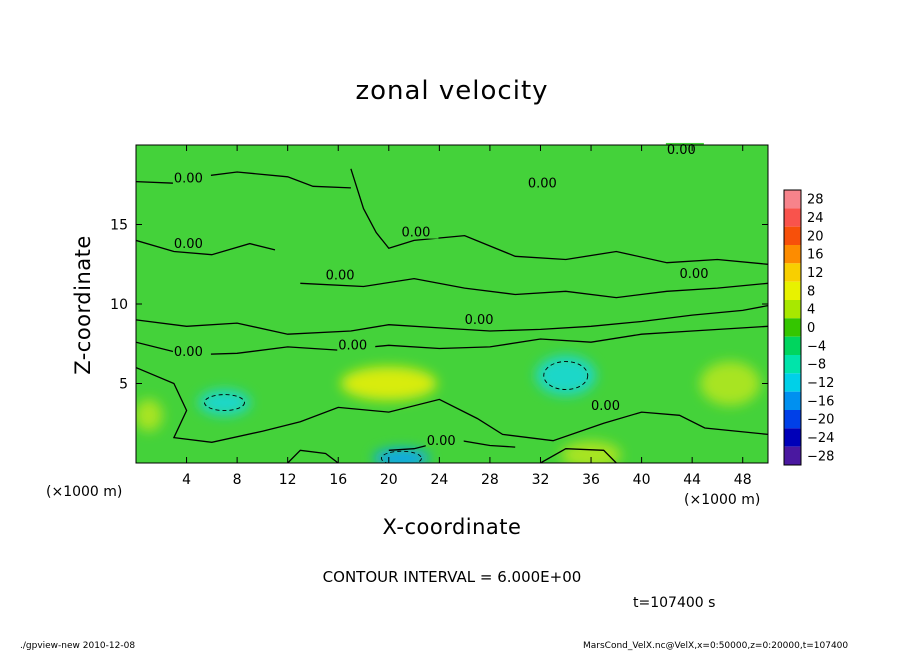  I want to click on x-tick-label: 20, so click(389, 480).